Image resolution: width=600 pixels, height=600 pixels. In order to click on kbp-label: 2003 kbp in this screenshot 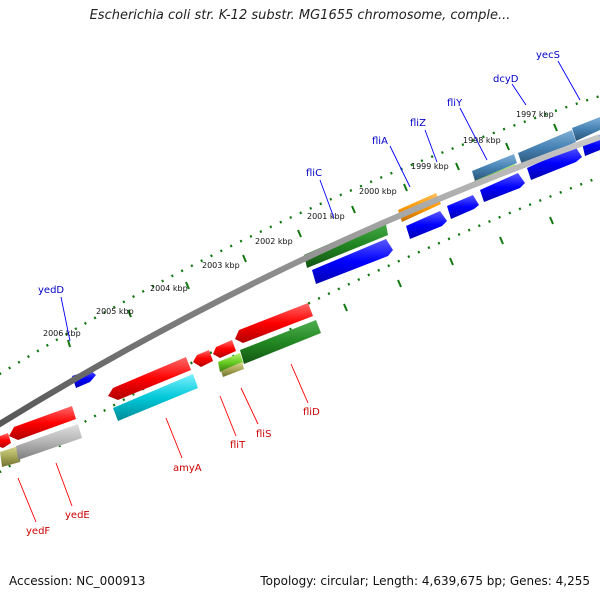, I will do `click(221, 265)`.